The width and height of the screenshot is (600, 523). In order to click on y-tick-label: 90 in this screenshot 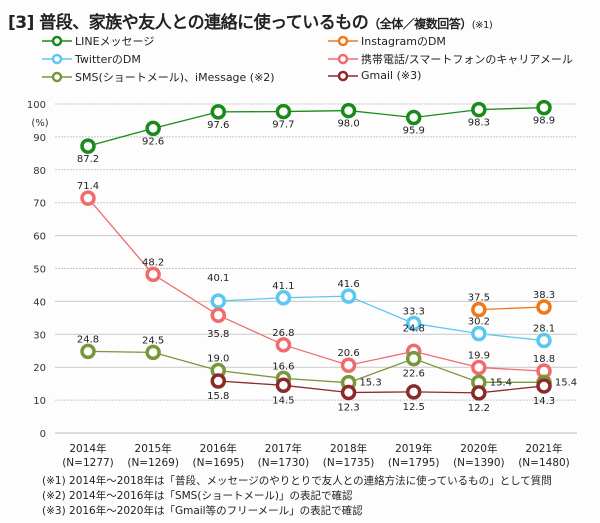, I will do `click(39, 138)`.